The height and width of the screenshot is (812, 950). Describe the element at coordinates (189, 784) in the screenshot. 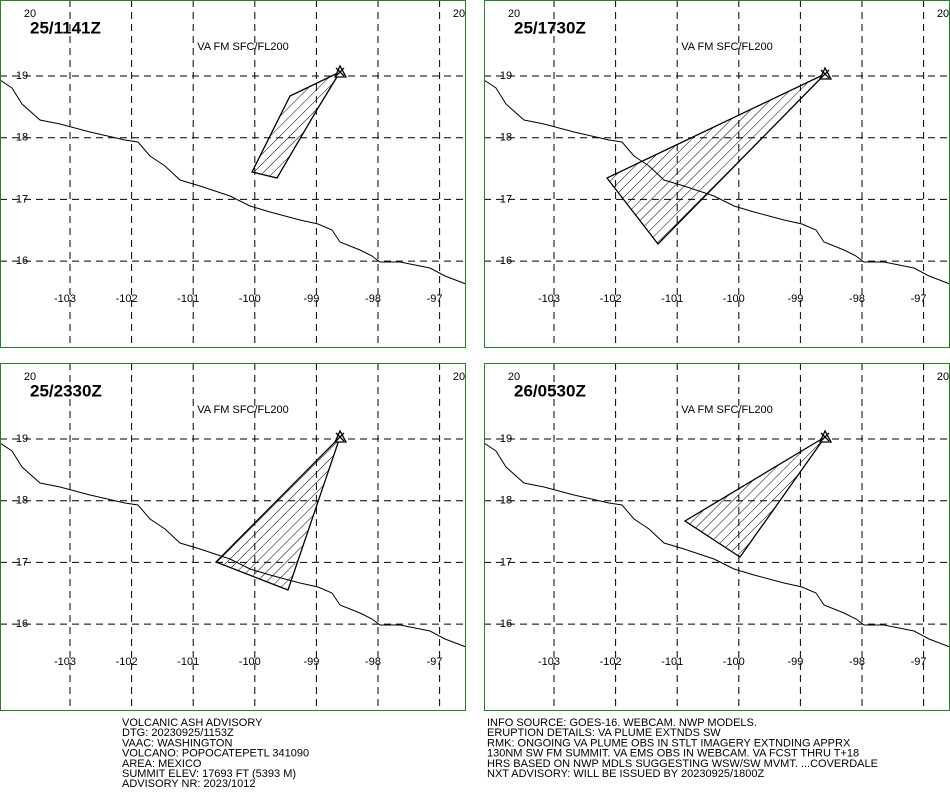

I see `advisory-line: ADVISORY NR: 2023/1012` at that location.